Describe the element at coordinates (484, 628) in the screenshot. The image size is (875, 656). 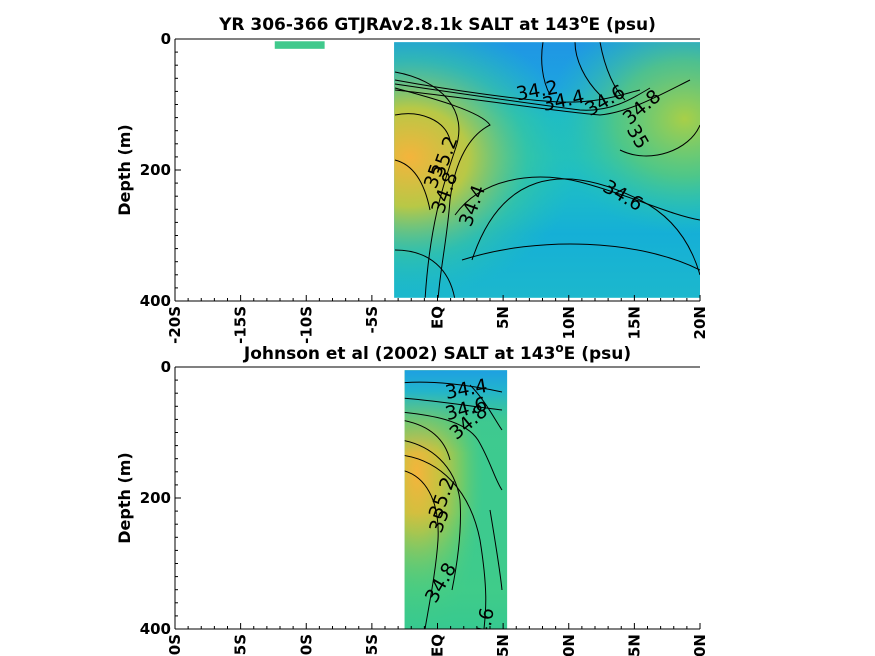
I see `contour-label: 34.6` at that location.